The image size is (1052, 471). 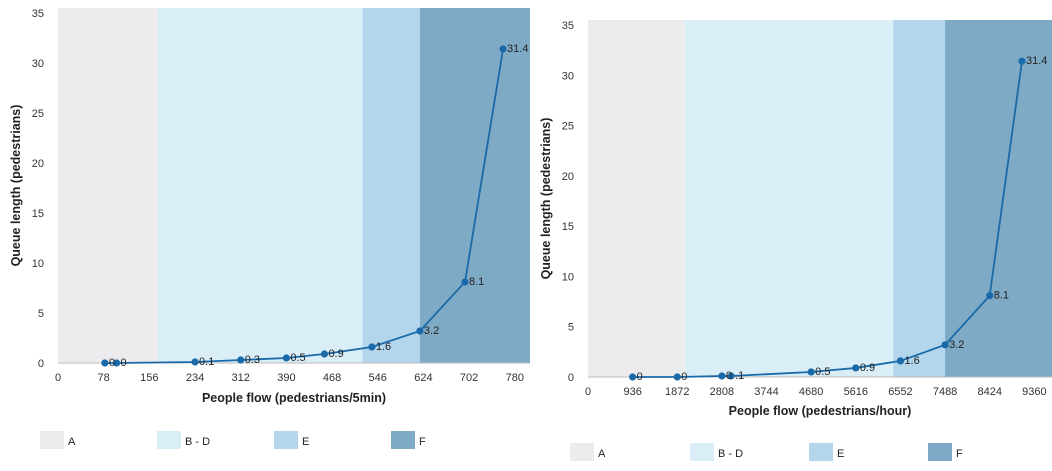 I want to click on x-tick-label: 936, so click(x=632, y=392).